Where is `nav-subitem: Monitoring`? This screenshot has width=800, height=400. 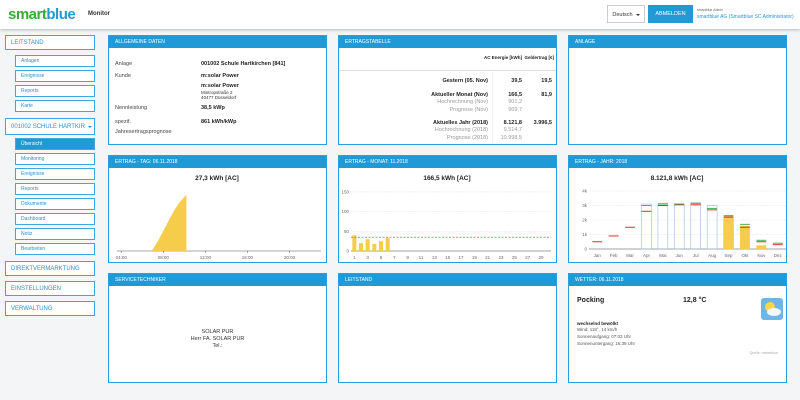 nav-subitem: Monitoring is located at coordinates (55, 159).